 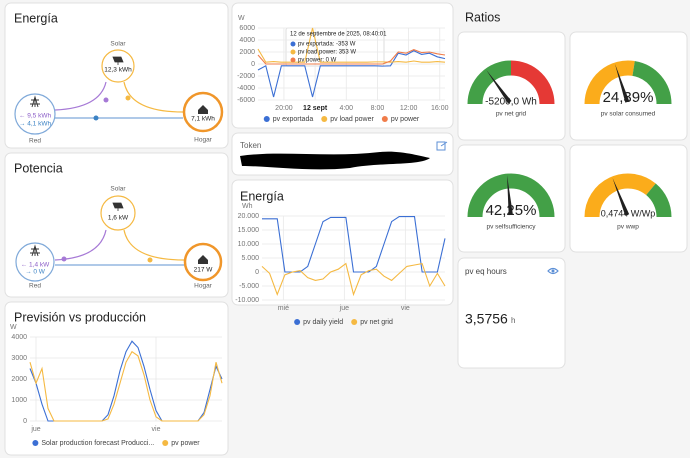 What do you see at coordinates (247, 300) in the screenshot?
I see `y-tick-label: -10.000` at bounding box center [247, 300].